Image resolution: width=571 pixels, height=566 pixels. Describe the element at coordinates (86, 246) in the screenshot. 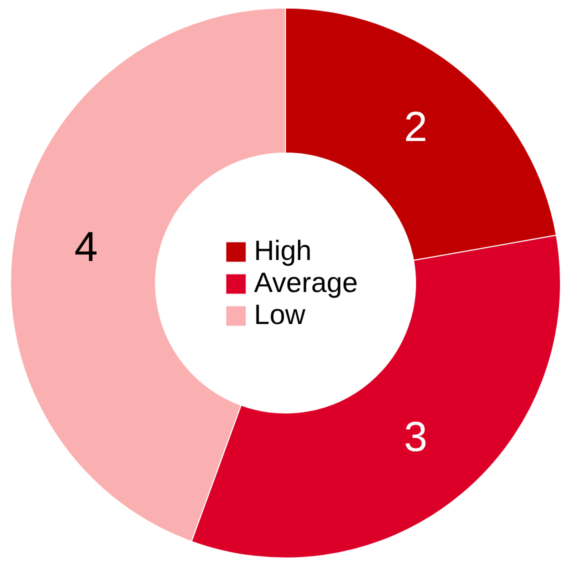

I see `data-label: 4` at that location.